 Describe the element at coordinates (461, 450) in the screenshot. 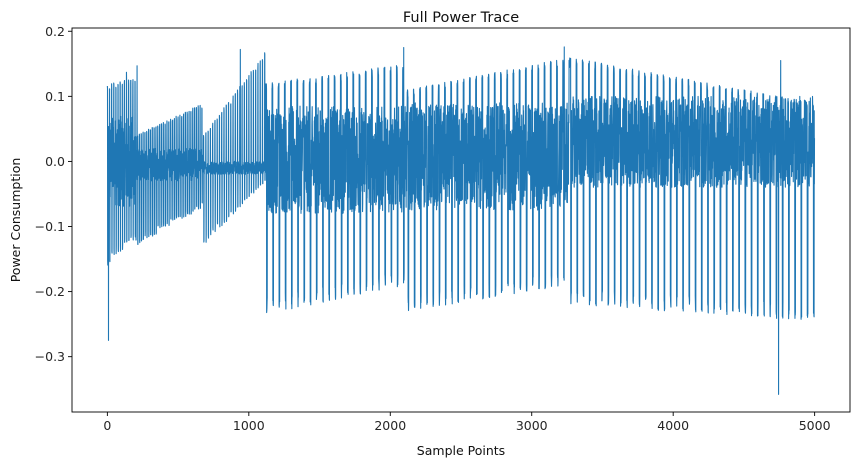

I see `x-axis-label: Sample Points` at that location.